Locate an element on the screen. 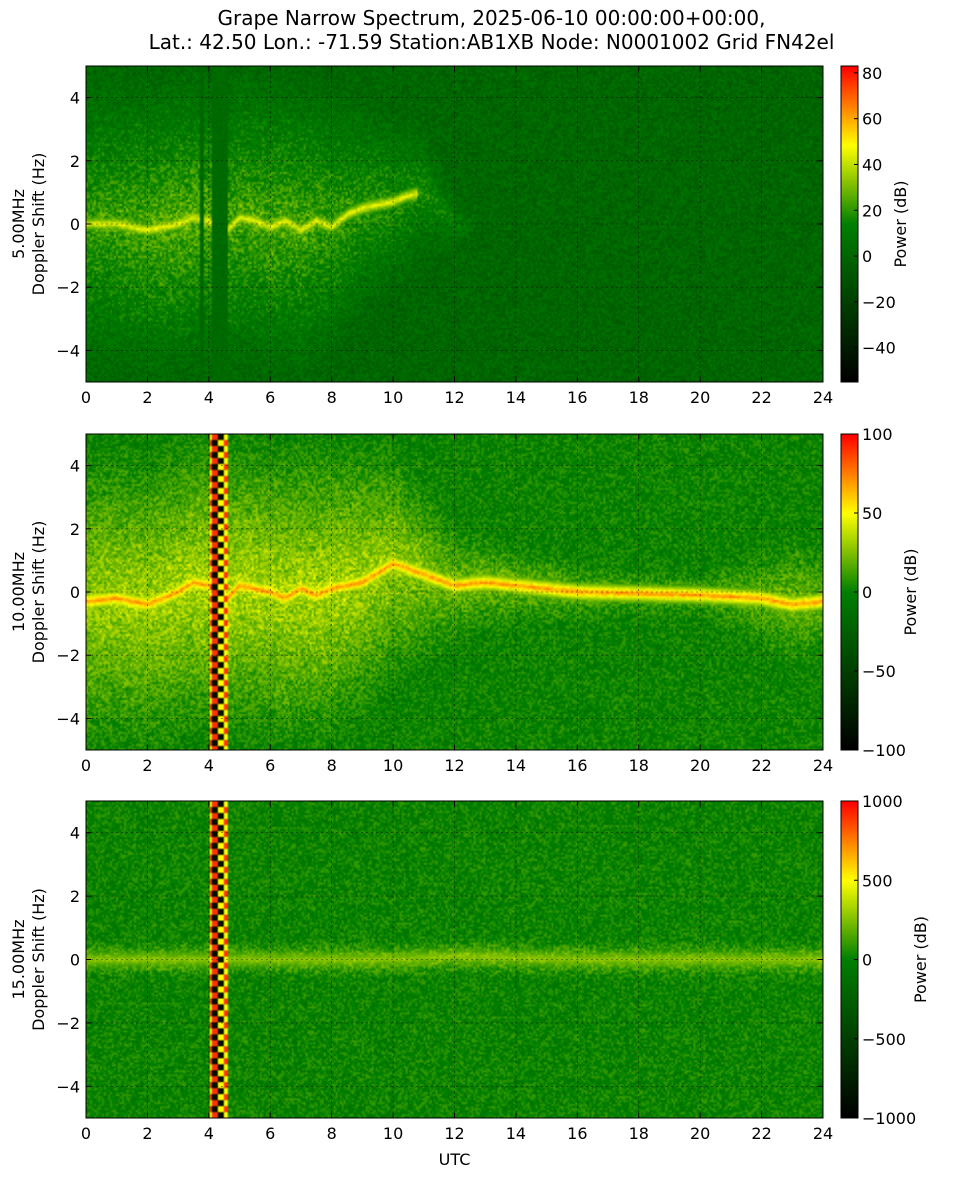 The width and height of the screenshot is (953, 1177). colorbar-frame is located at coordinates (849, 224).